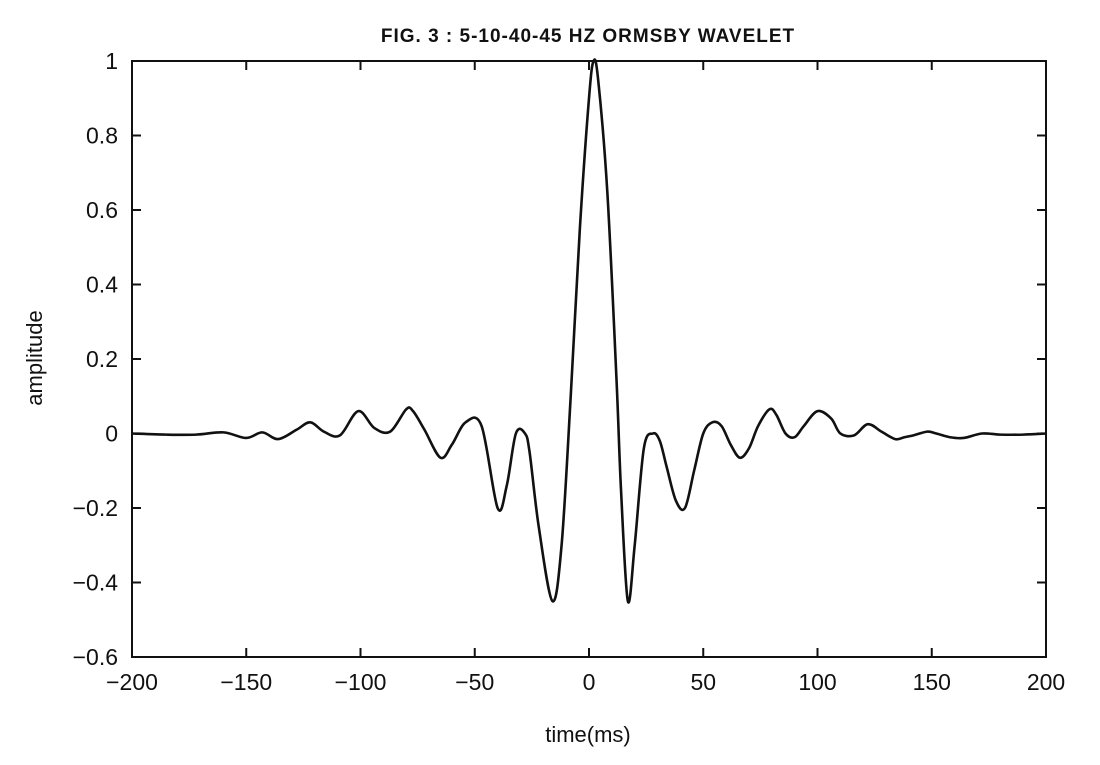 The width and height of the screenshot is (1100, 765). Describe the element at coordinates (95, 508) in the screenshot. I see `y-tick-label: −0.2` at that location.